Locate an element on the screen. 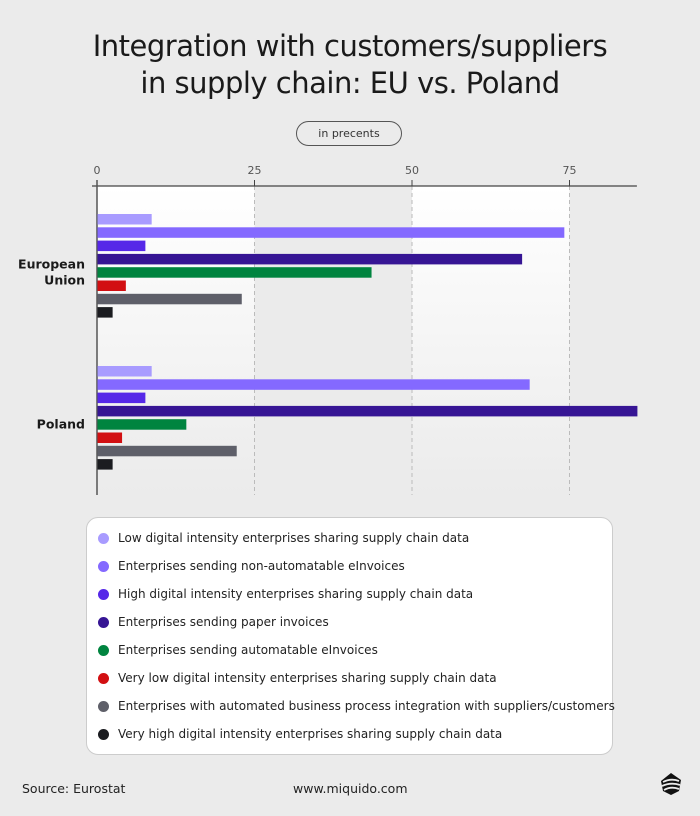  x-tick-label: 50 is located at coordinates (412, 170).